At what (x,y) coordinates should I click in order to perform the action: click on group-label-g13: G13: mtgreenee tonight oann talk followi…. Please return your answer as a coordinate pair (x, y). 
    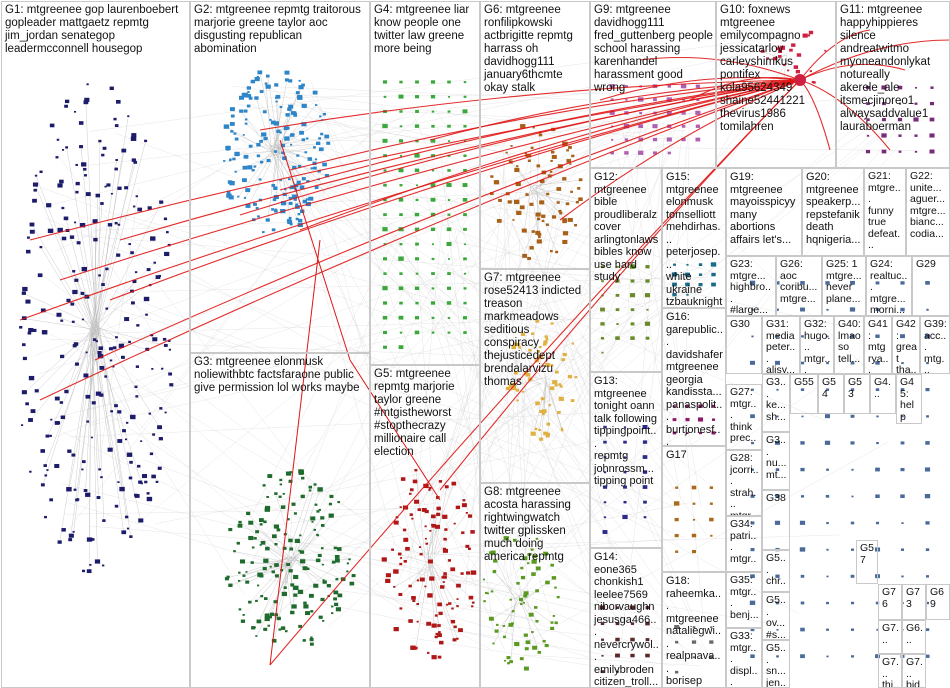
    Looking at the image, I should click on (625, 431).